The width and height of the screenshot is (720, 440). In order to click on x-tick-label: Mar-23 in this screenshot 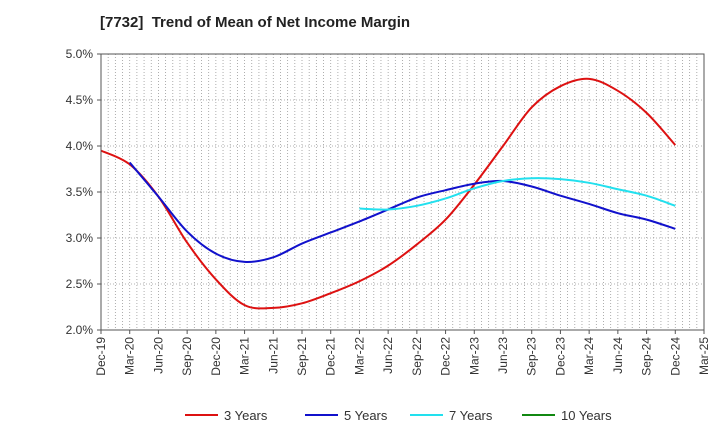, I will do `click(474, 356)`.